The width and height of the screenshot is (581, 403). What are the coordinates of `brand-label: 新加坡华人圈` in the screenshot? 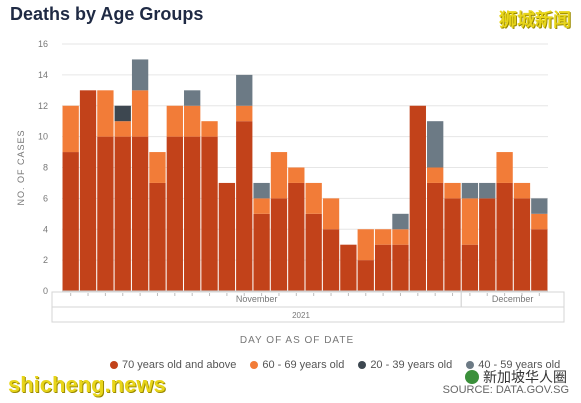 It's located at (525, 378).